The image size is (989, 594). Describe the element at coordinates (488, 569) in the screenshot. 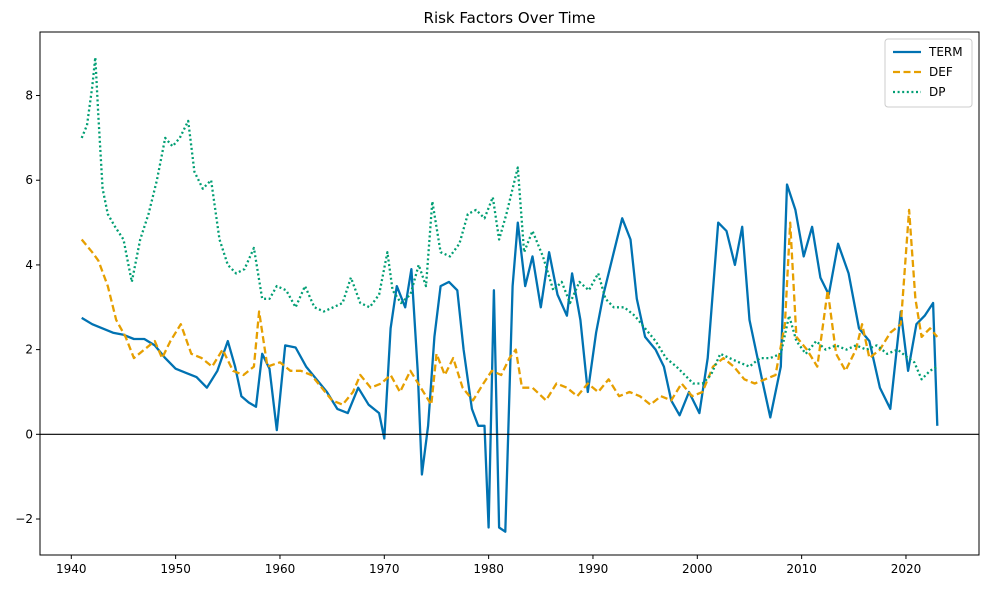

I see `x-tick-label: 1980` at that location.